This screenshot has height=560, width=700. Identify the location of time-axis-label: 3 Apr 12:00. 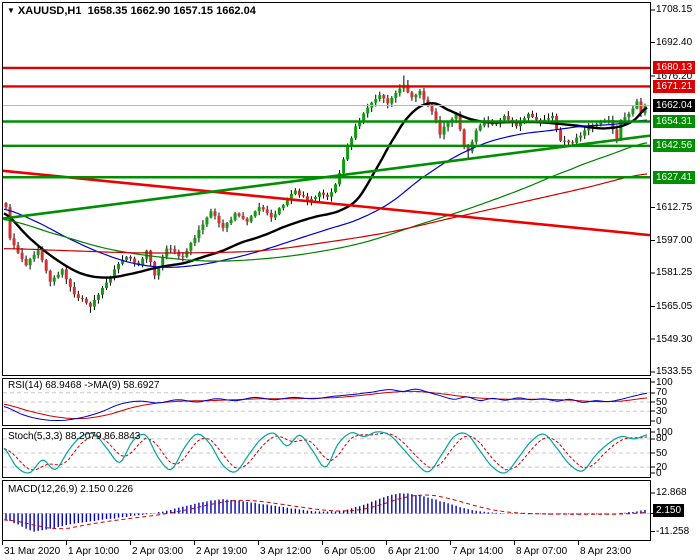
(286, 551).